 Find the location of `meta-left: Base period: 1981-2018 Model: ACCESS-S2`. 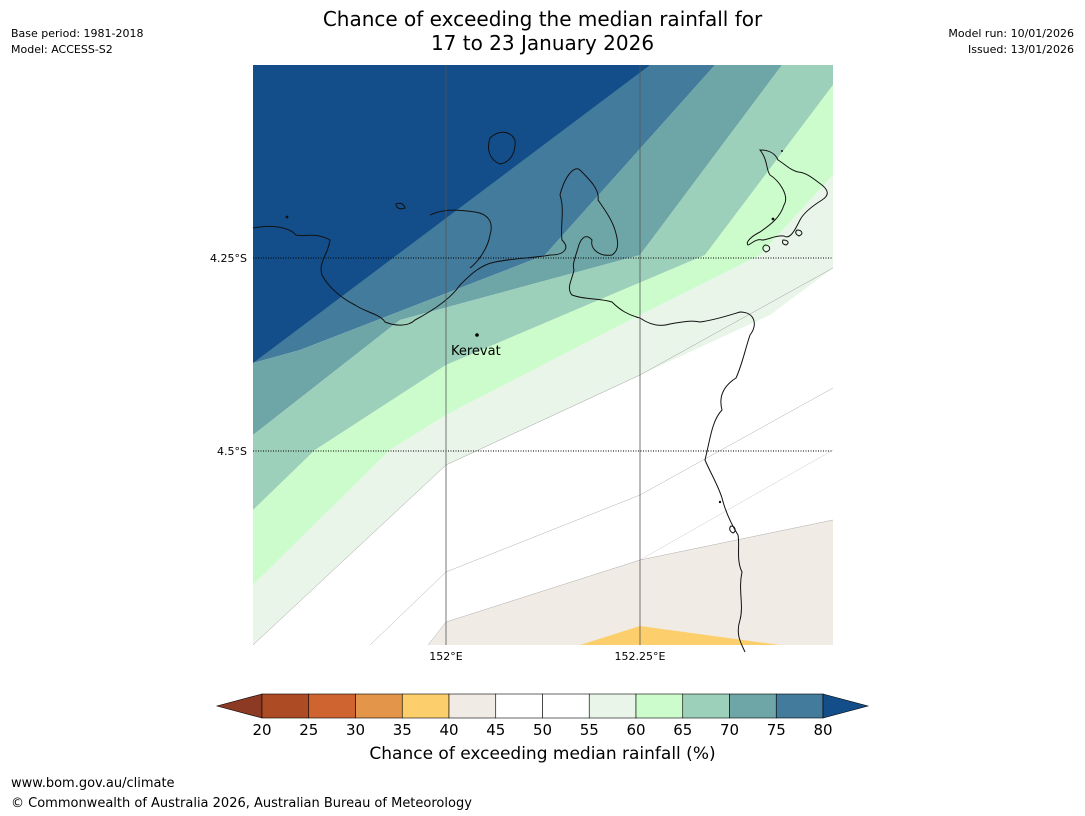

meta-left: Base period: 1981-2018 Model: ACCESS-S2 is located at coordinates (77, 42).